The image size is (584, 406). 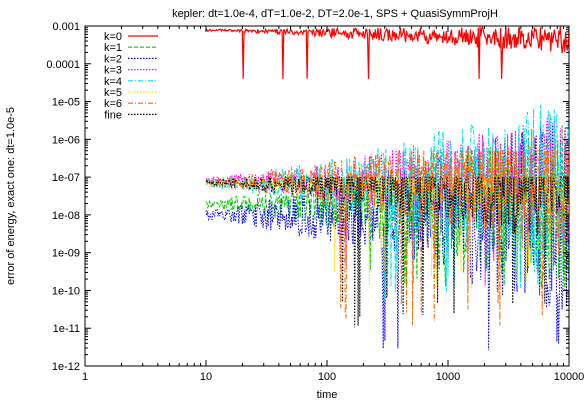 I want to click on y-tick-label: 0.001, so click(x=66, y=27).